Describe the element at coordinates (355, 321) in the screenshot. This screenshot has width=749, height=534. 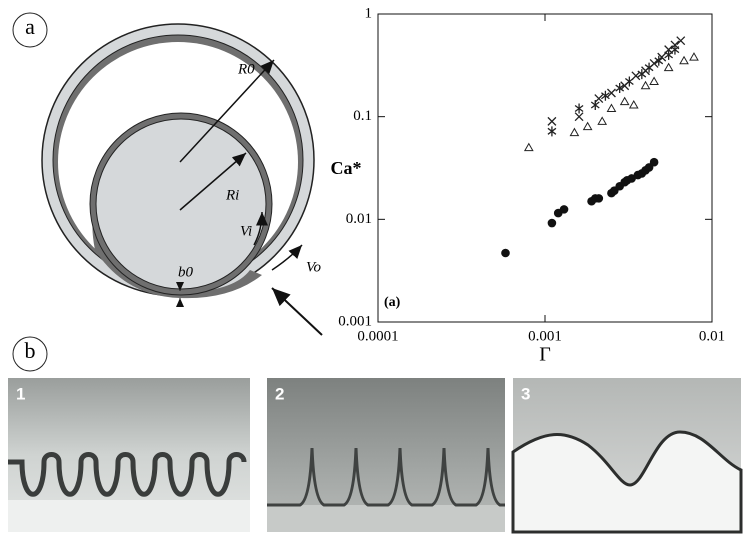
I see `y-tick-label: 0.001` at that location.